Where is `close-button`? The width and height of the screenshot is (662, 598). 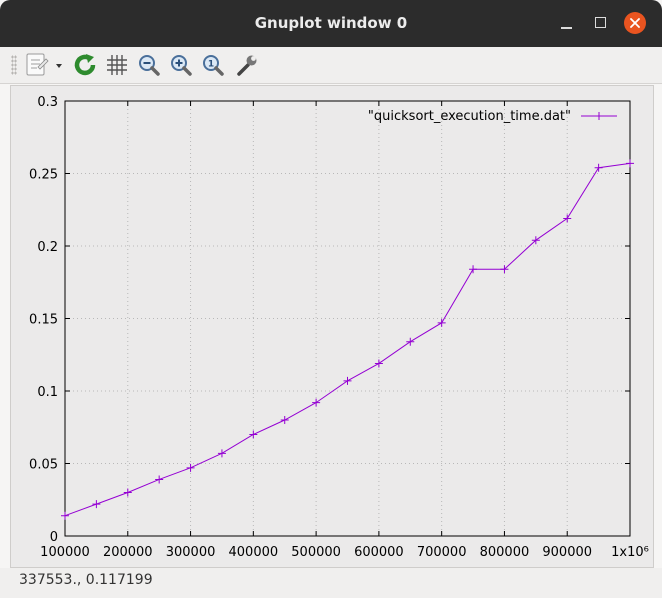
close-button is located at coordinates (635, 23).